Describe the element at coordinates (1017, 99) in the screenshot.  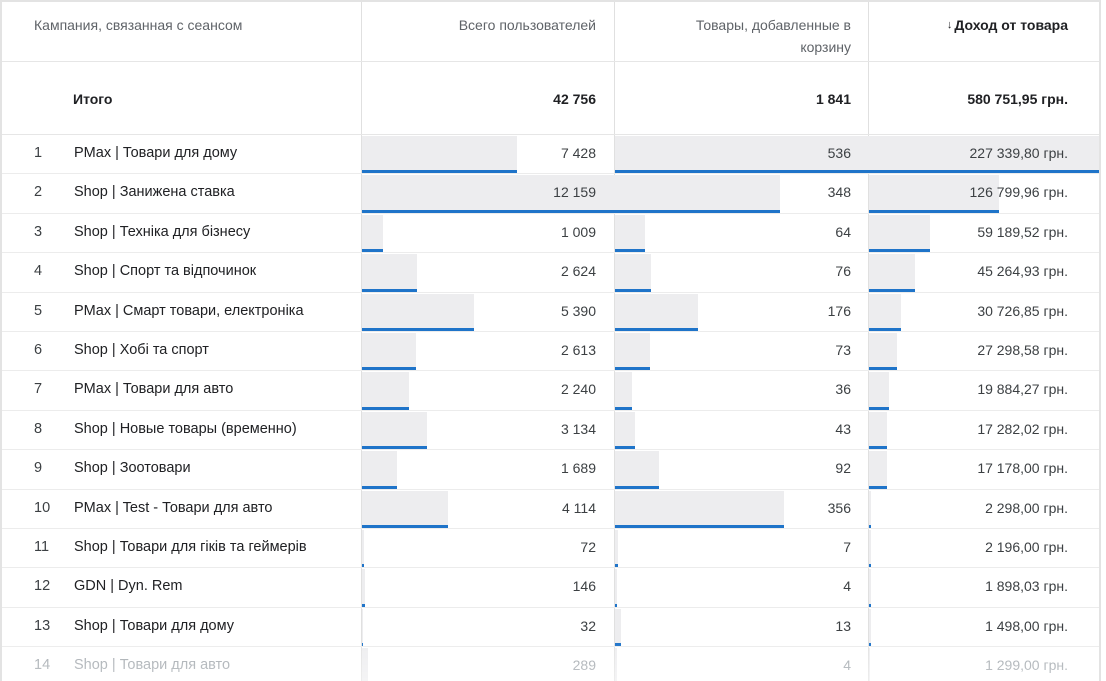
I see `totals-revenue: 580 751,95 грн.` at that location.